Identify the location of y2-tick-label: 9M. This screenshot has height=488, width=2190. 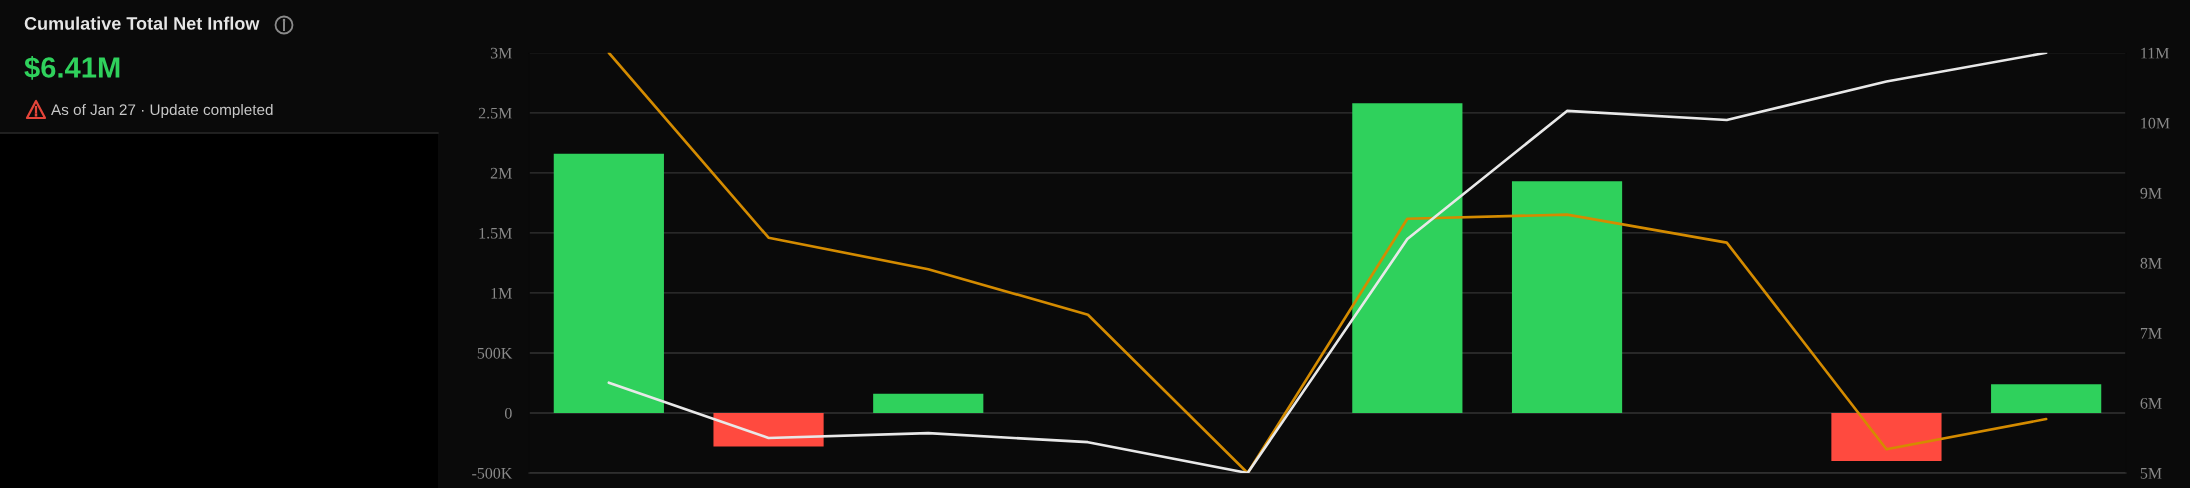
(2151, 193).